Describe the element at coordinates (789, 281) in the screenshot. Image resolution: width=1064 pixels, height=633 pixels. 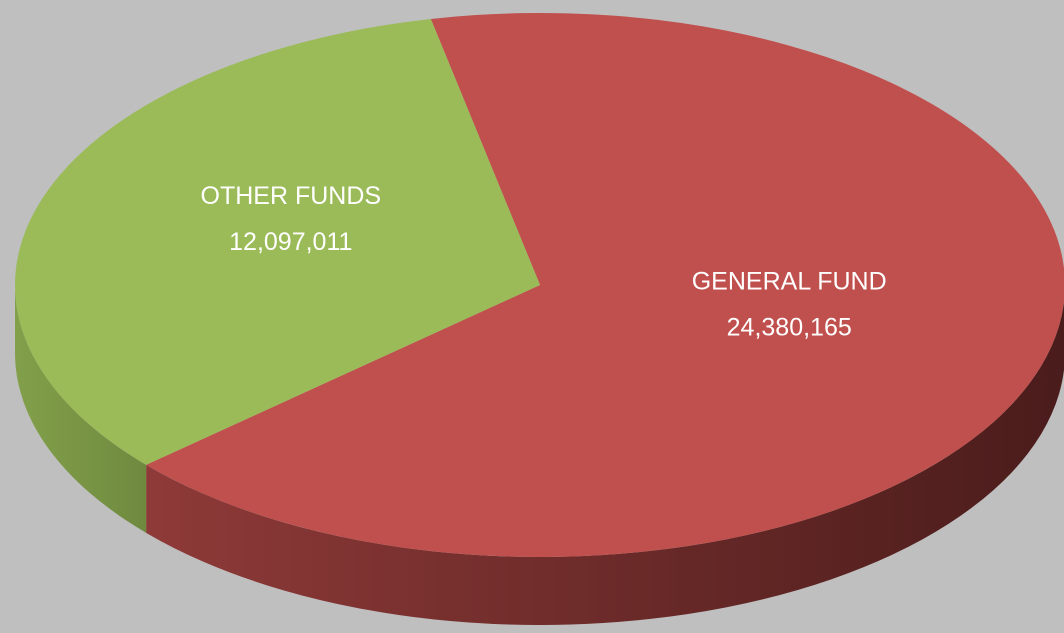
I see `slice-label: GENERAL FUND` at that location.